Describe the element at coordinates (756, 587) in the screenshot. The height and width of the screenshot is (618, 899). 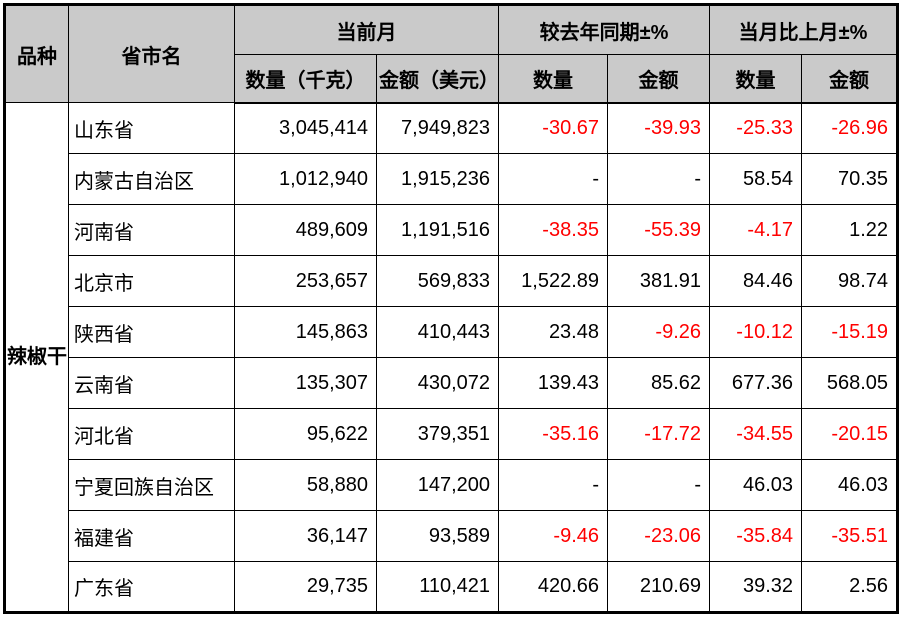
I see `mom-qty-cell: 39.32` at that location.